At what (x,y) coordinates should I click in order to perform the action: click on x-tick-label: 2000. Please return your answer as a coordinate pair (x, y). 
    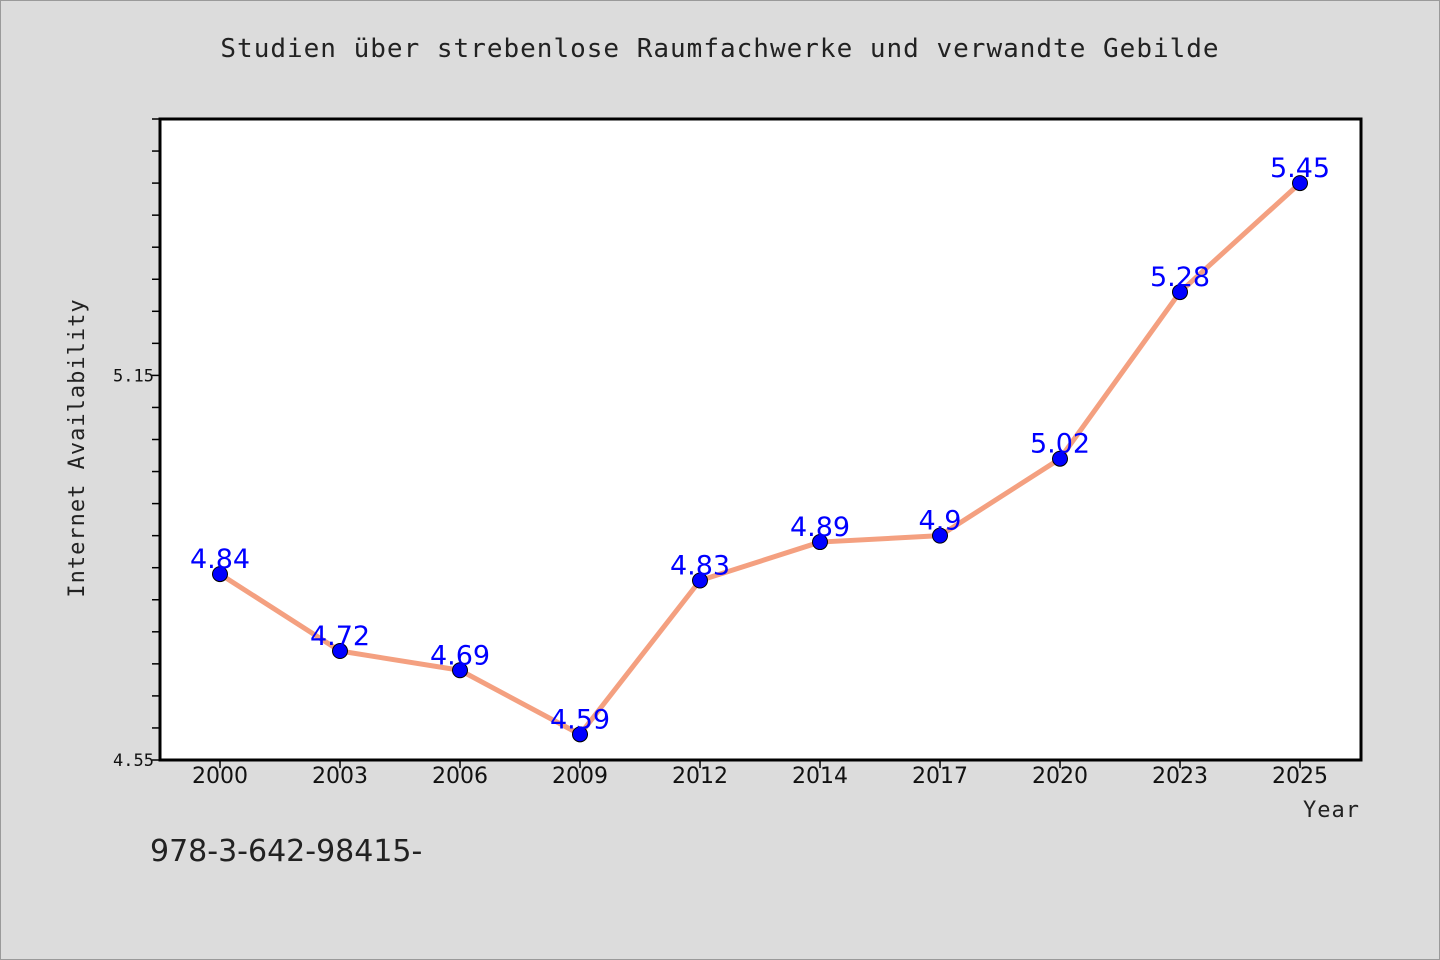
    Looking at the image, I should click on (220, 776).